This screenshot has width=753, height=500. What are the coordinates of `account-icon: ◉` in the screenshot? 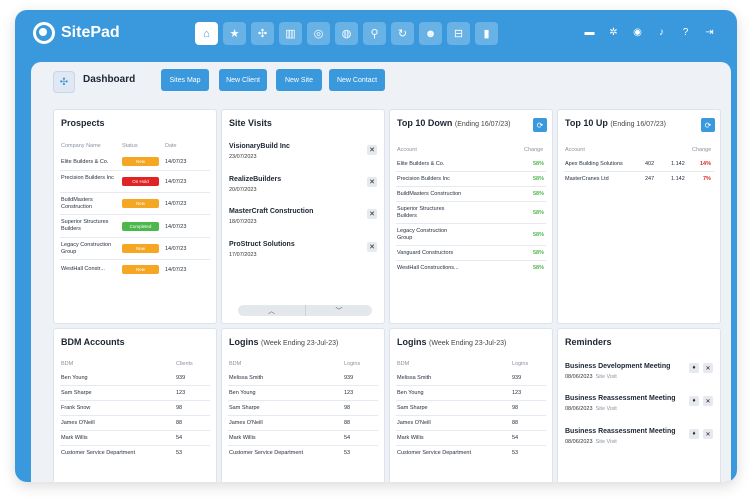 It's located at (637, 32).